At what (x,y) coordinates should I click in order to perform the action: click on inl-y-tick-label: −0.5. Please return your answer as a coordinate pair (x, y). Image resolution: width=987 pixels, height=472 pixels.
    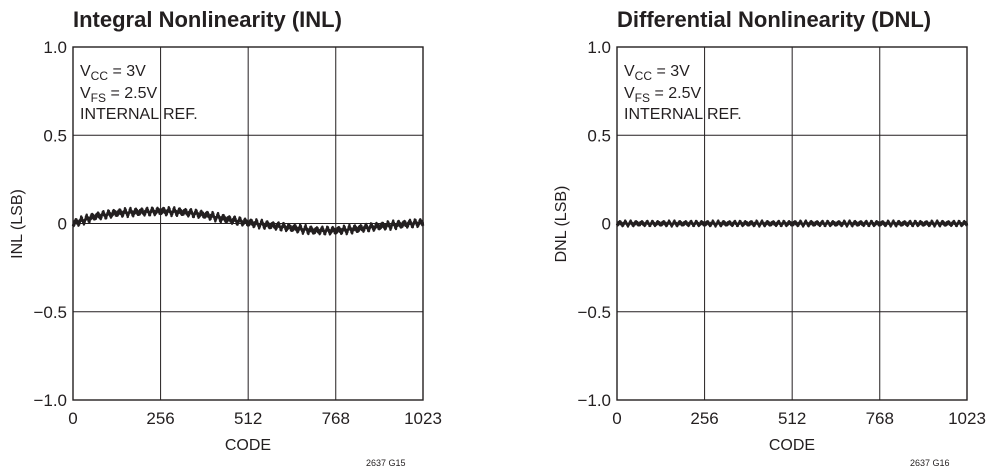
    Looking at the image, I should click on (50, 312).